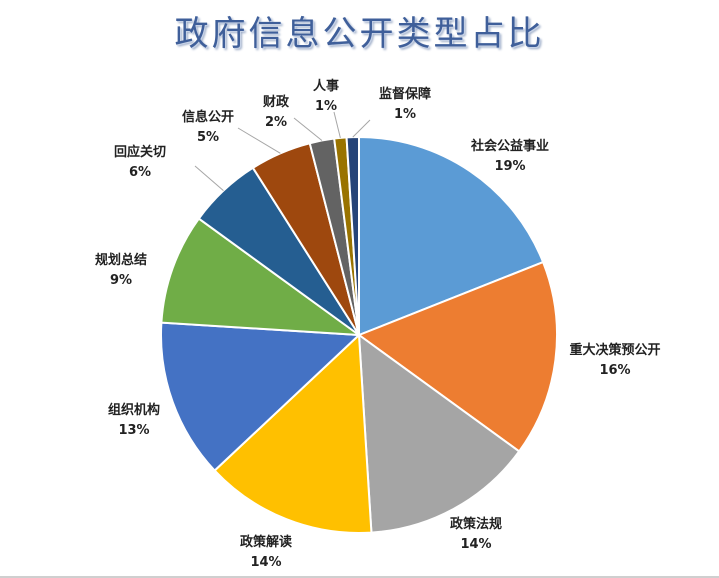 The image size is (719, 578). Describe the element at coordinates (121, 280) in the screenshot. I see `slice-label-percent: 9%` at that location.